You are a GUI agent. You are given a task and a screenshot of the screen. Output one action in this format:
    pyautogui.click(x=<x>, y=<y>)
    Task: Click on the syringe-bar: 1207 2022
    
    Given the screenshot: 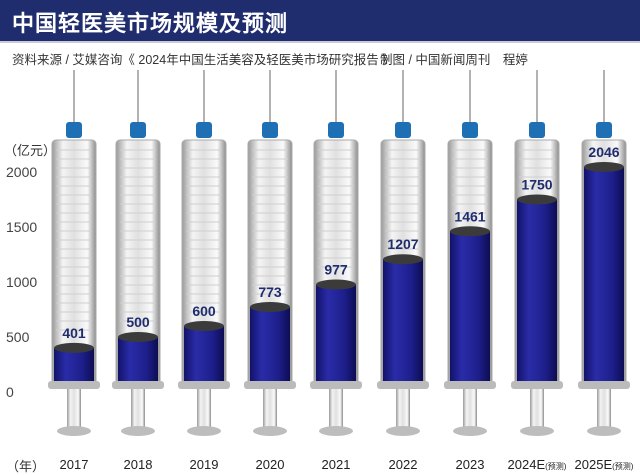 What is the action you would take?
    pyautogui.click(x=403, y=271)
    